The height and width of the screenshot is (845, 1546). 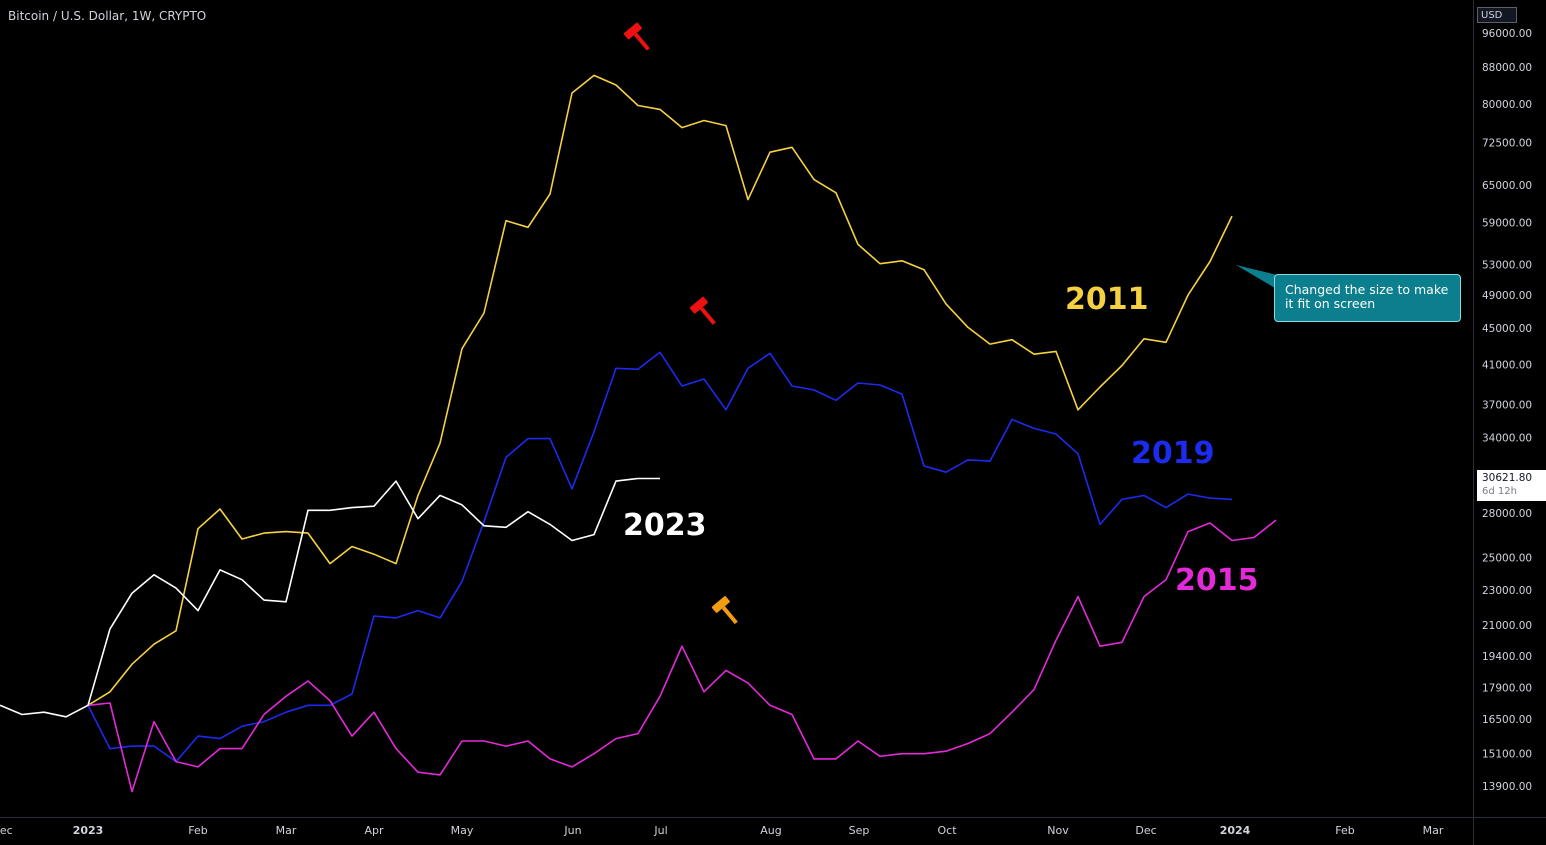 What do you see at coordinates (1507, 406) in the screenshot?
I see `y-tick-label: 37000.00` at bounding box center [1507, 406].